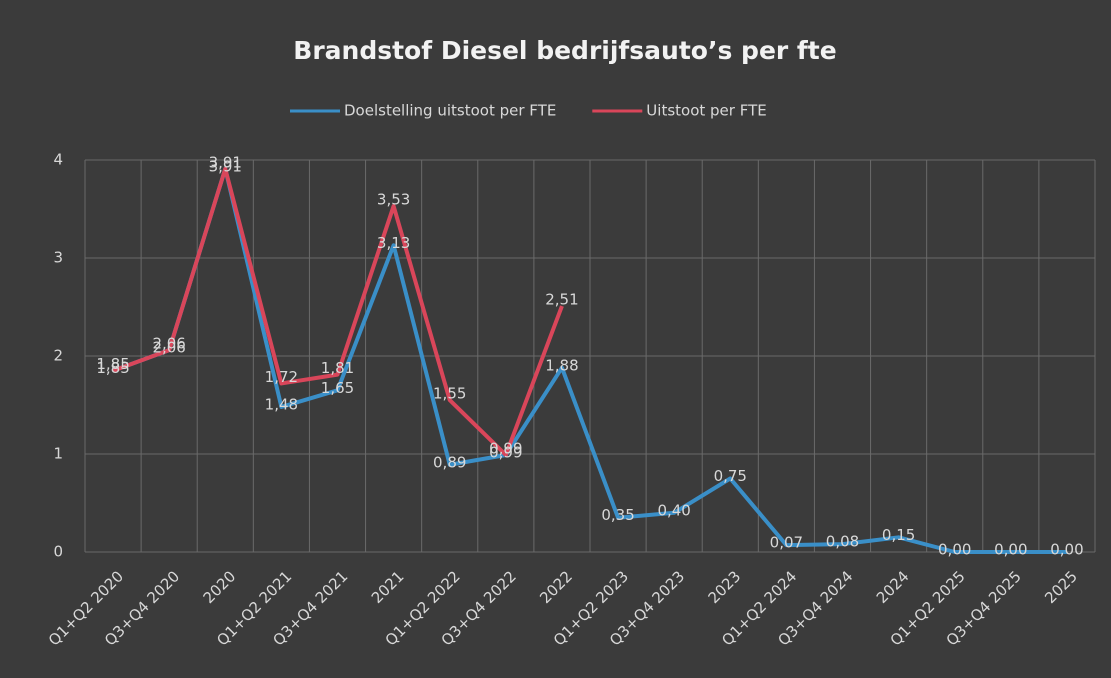  Describe the element at coordinates (449, 462) in the screenshot. I see `data-label: 0,89` at that location.